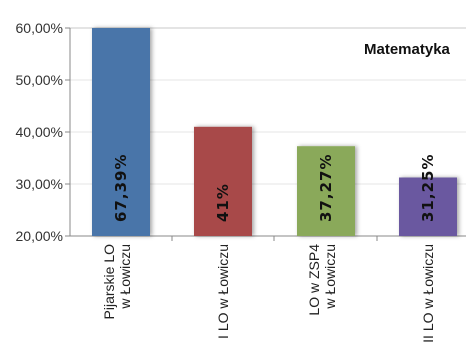 Image resolution: width=466 pixels, height=353 pixels. I want to click on data-label: 67,39%, so click(121, 188).